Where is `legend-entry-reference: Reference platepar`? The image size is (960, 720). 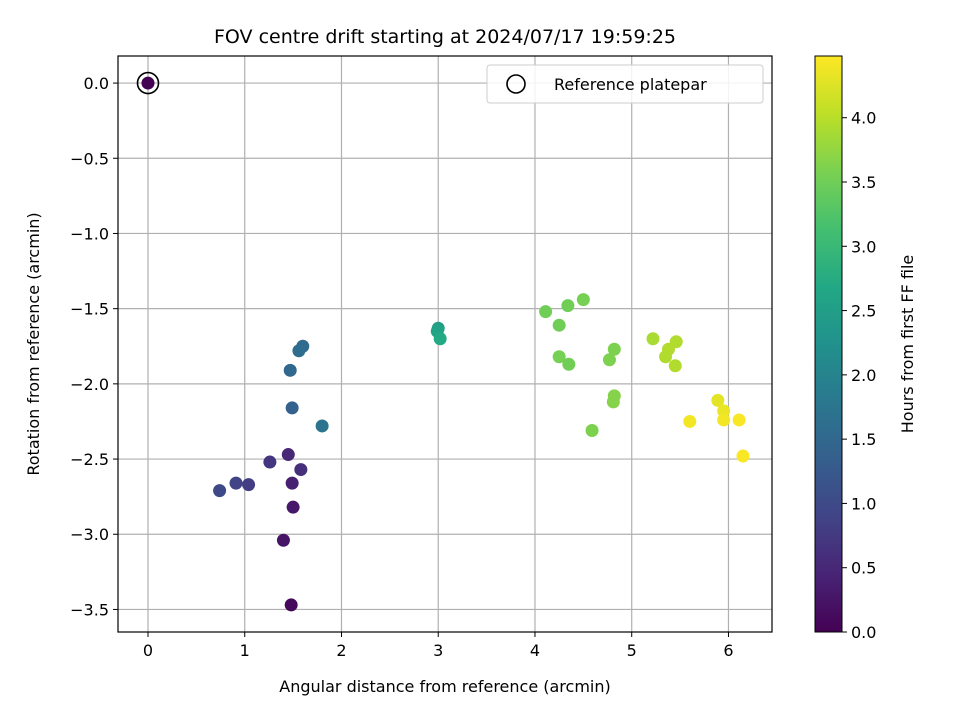
legend-entry-reference: Reference platepar is located at coordinates (630, 84).